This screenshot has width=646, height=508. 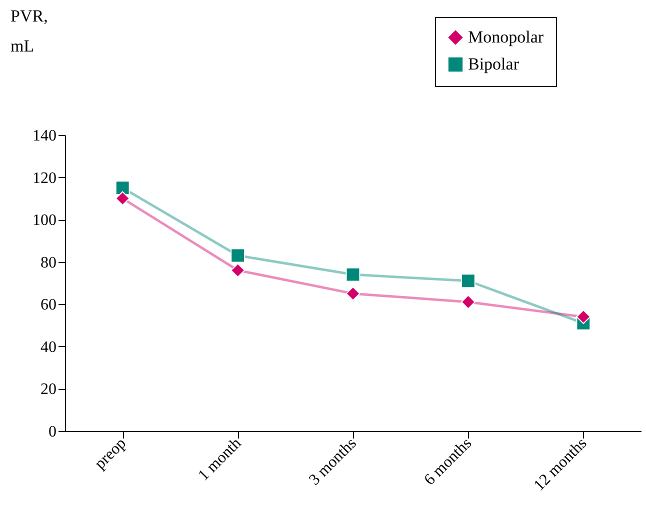 What do you see at coordinates (48, 347) in the screenshot?
I see `y-tick-label: 40` at bounding box center [48, 347].